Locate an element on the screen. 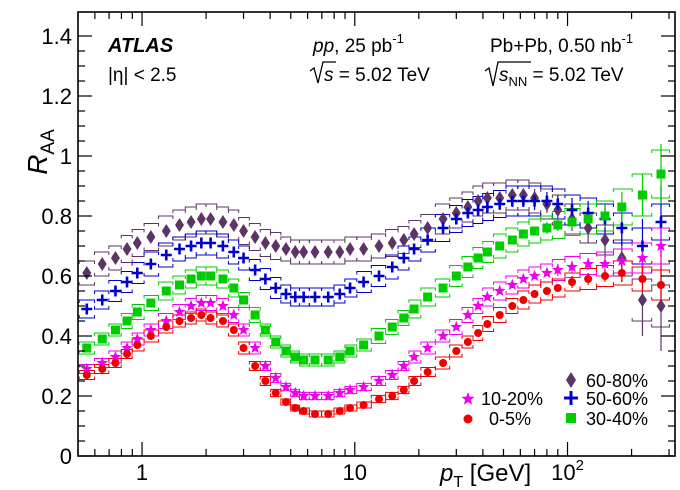 The image size is (680, 490). legend-marker-cross is located at coordinates (571, 398).